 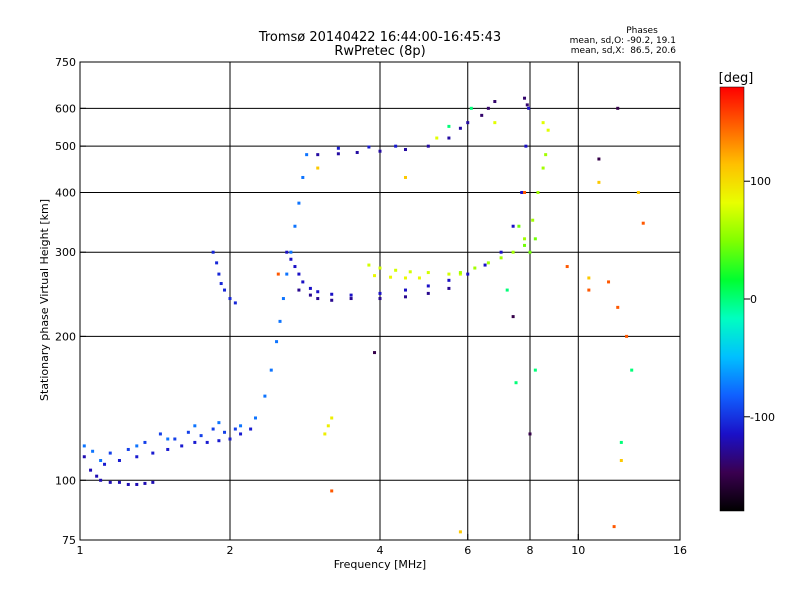 I want to click on colorbar-label: [deg], so click(x=736, y=78).